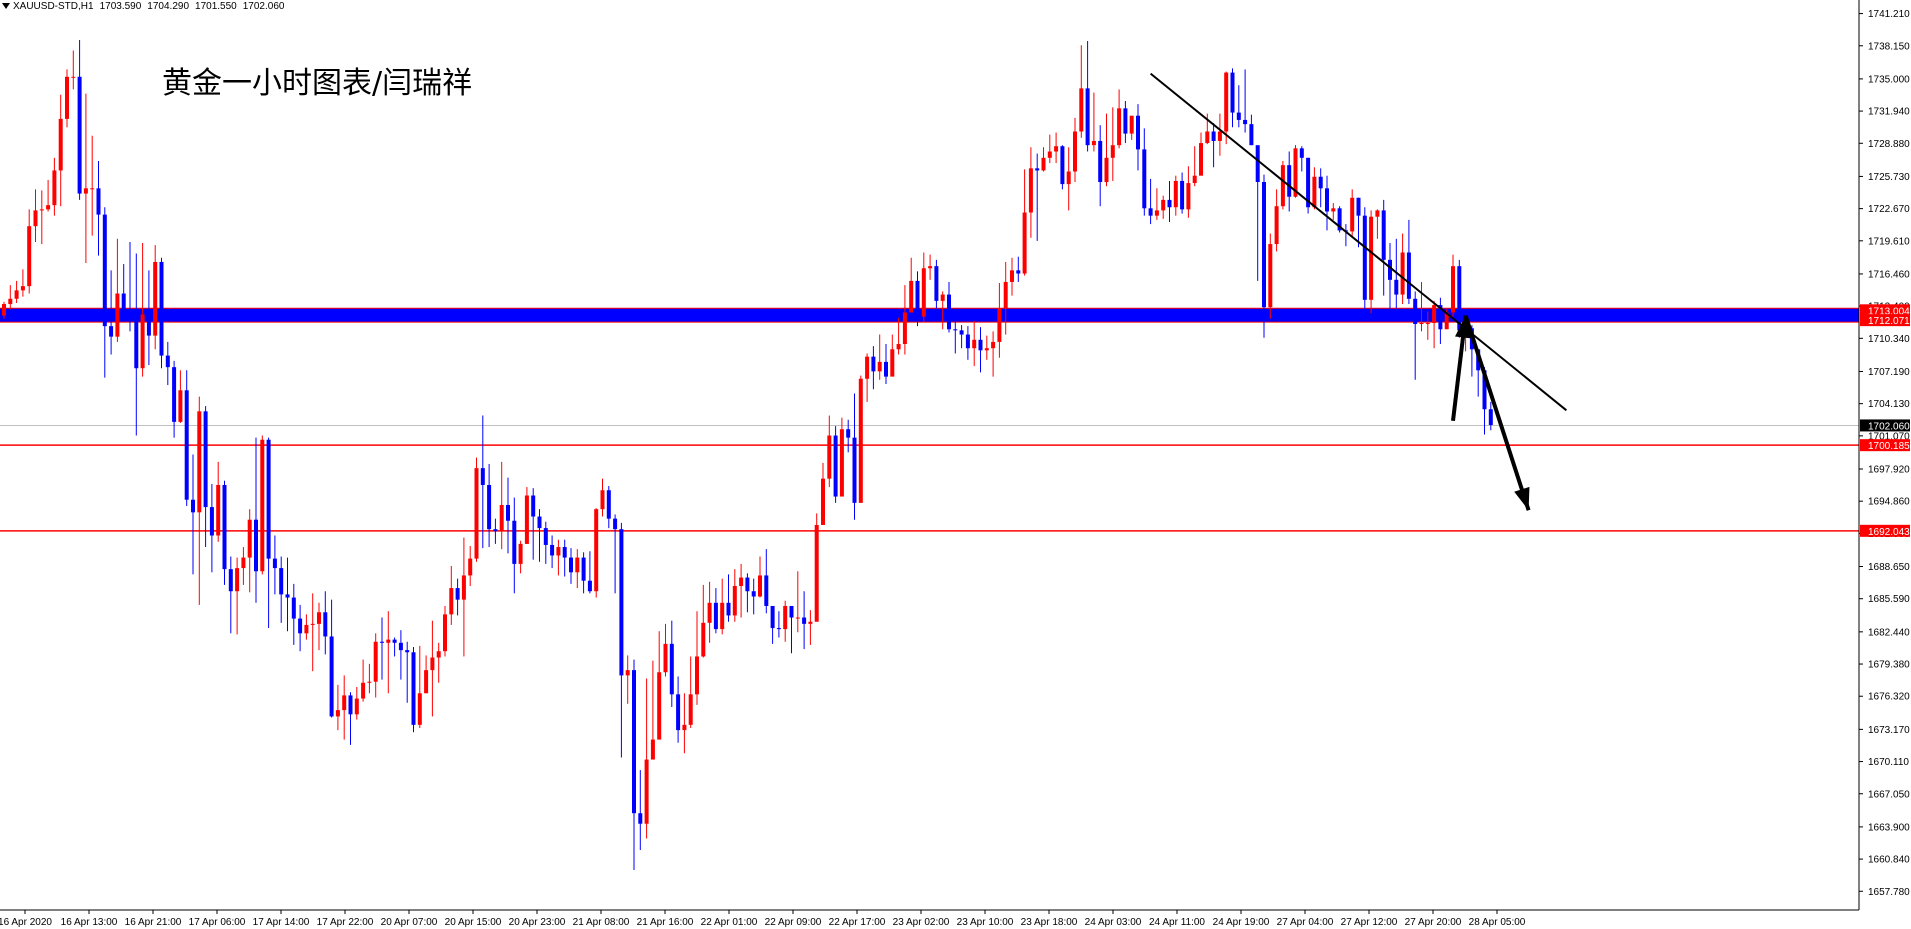 This screenshot has height=929, width=1911. Describe the element at coordinates (1889, 79) in the screenshot. I see `y-tick-label: 1735.000` at that location.